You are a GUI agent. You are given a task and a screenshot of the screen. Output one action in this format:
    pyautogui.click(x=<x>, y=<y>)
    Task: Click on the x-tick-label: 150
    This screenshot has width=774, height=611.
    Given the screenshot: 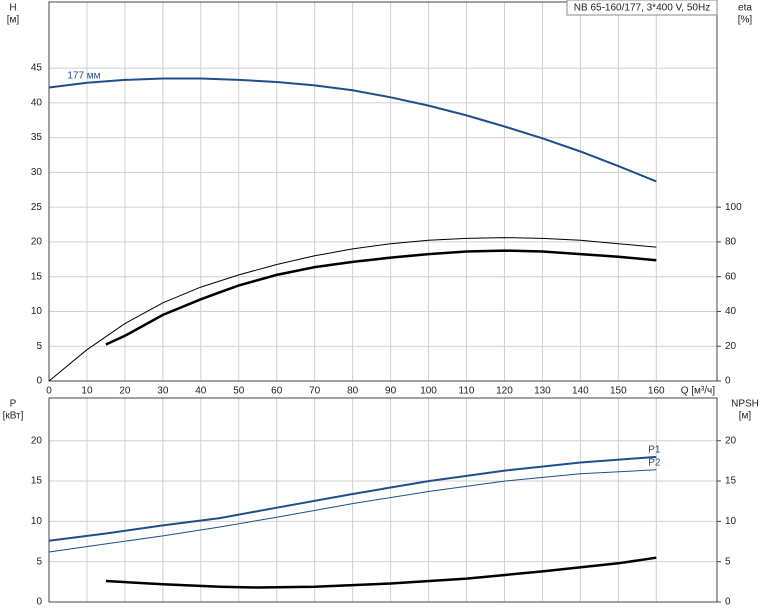 What is the action you would take?
    pyautogui.click(x=618, y=391)
    